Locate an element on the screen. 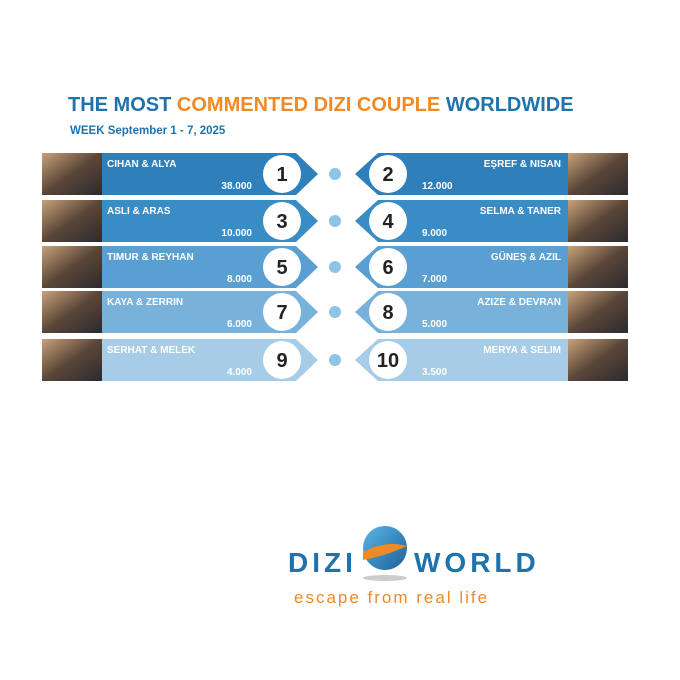 The height and width of the screenshot is (680, 680). comment-count: 9.000 is located at coordinates (434, 233).